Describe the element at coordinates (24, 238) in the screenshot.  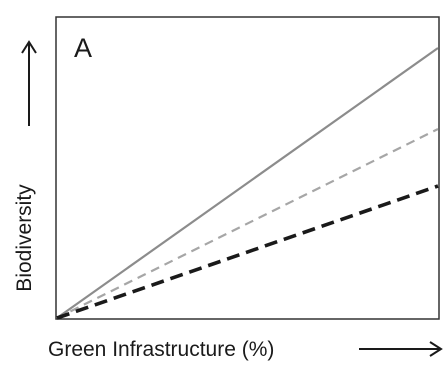
I see `y-axis-label: Biodiversity` at that location.